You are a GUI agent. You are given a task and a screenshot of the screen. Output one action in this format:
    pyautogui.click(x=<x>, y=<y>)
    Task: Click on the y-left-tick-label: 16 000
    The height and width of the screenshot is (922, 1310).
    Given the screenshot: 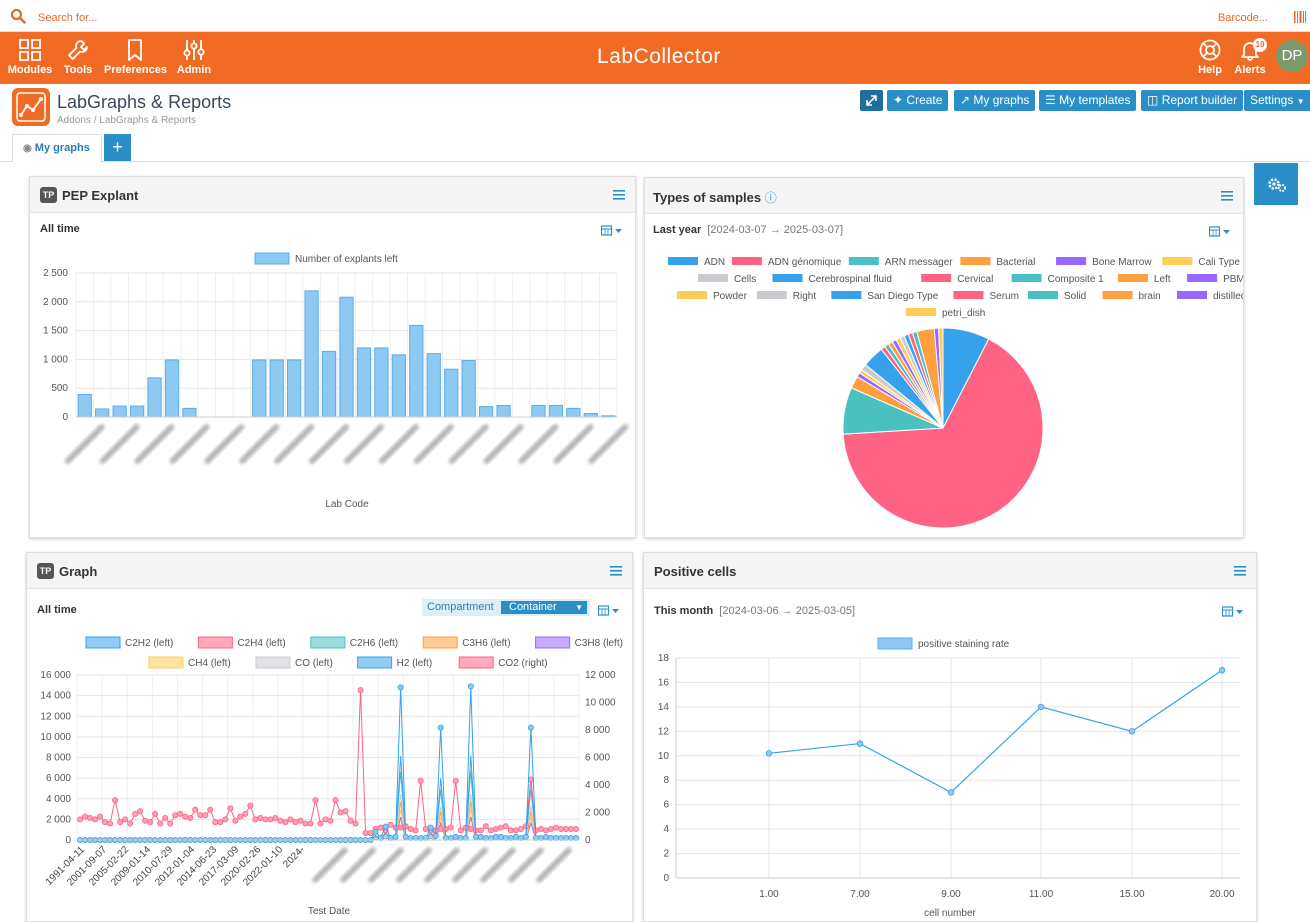 What is the action you would take?
    pyautogui.click(x=55, y=675)
    